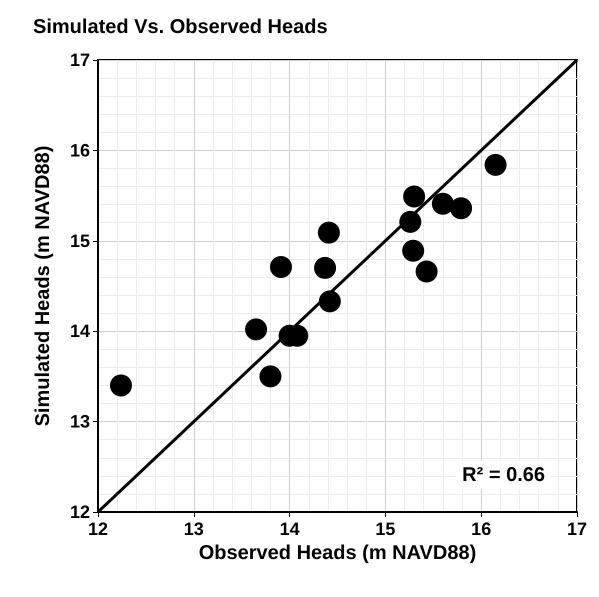  Describe the element at coordinates (80, 422) in the screenshot. I see `y-tick-label: 13` at that location.